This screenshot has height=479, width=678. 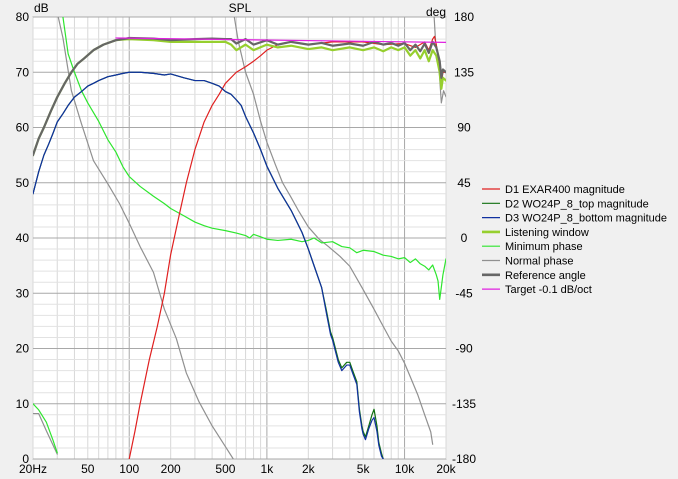 What do you see at coordinates (240, 8) in the screenshot?
I see `chart-title: SPL` at bounding box center [240, 8].